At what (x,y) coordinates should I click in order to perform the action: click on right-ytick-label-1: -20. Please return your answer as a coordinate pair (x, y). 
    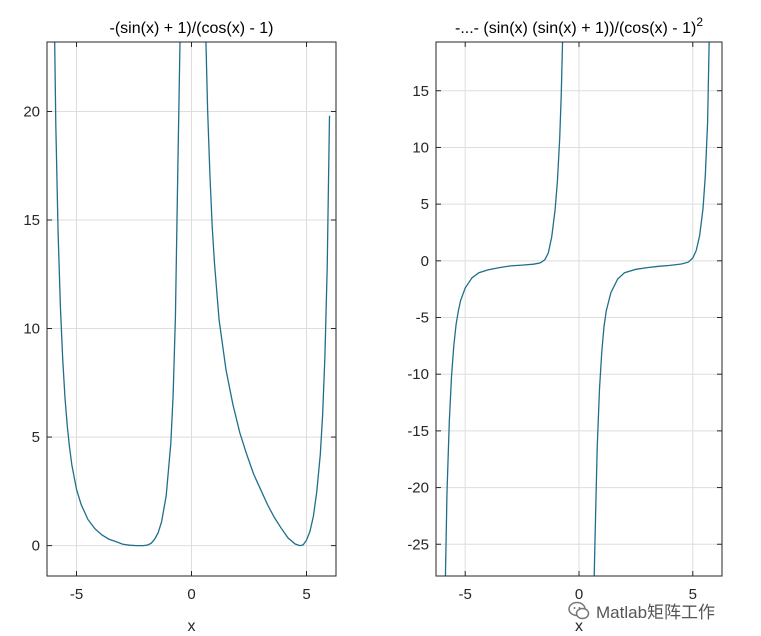
    Looking at the image, I should click on (418, 488).